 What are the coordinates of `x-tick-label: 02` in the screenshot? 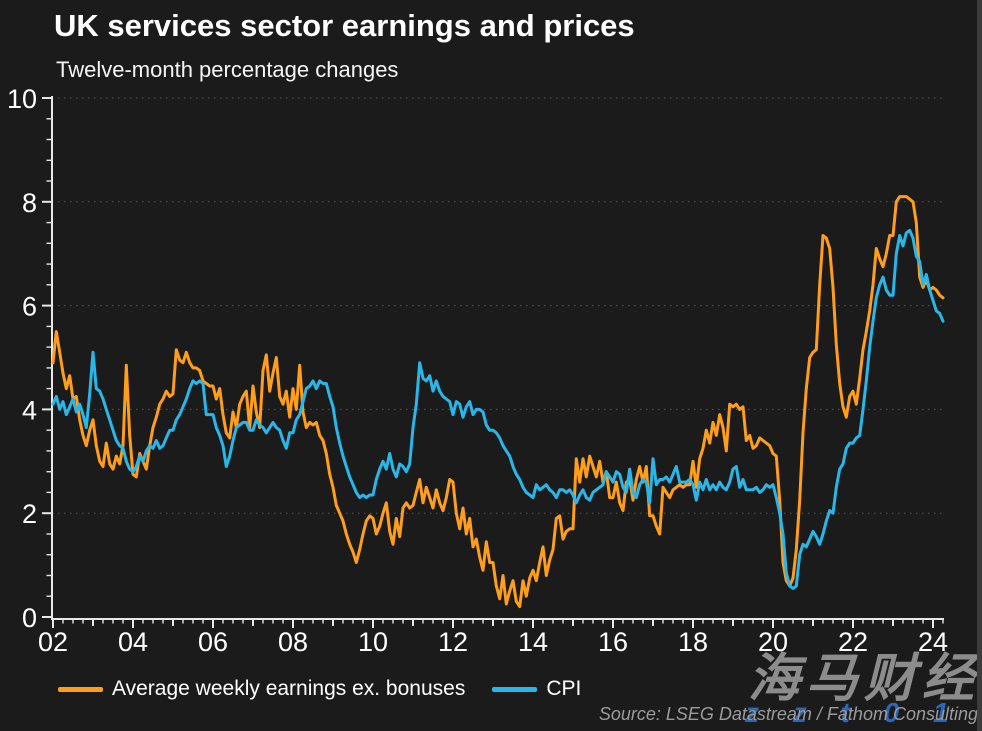 It's located at (53, 642).